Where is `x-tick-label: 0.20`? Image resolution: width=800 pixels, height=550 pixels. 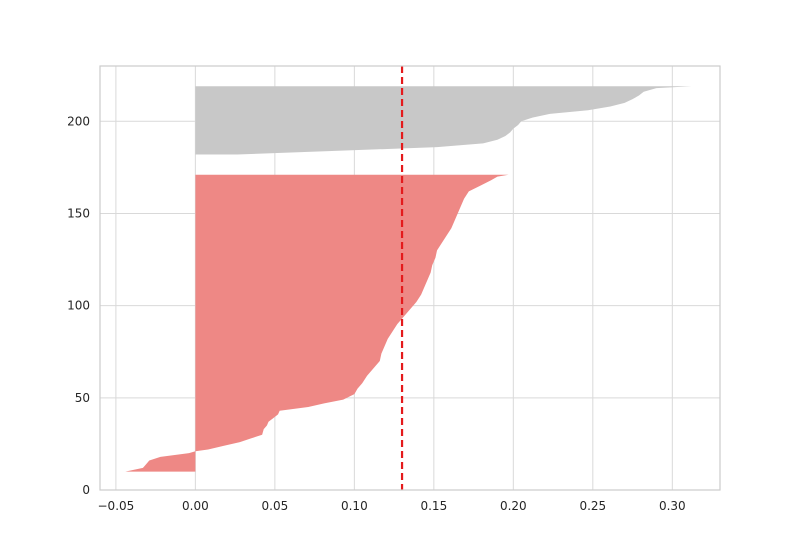 x-tick-label: 0.20 is located at coordinates (513, 506).